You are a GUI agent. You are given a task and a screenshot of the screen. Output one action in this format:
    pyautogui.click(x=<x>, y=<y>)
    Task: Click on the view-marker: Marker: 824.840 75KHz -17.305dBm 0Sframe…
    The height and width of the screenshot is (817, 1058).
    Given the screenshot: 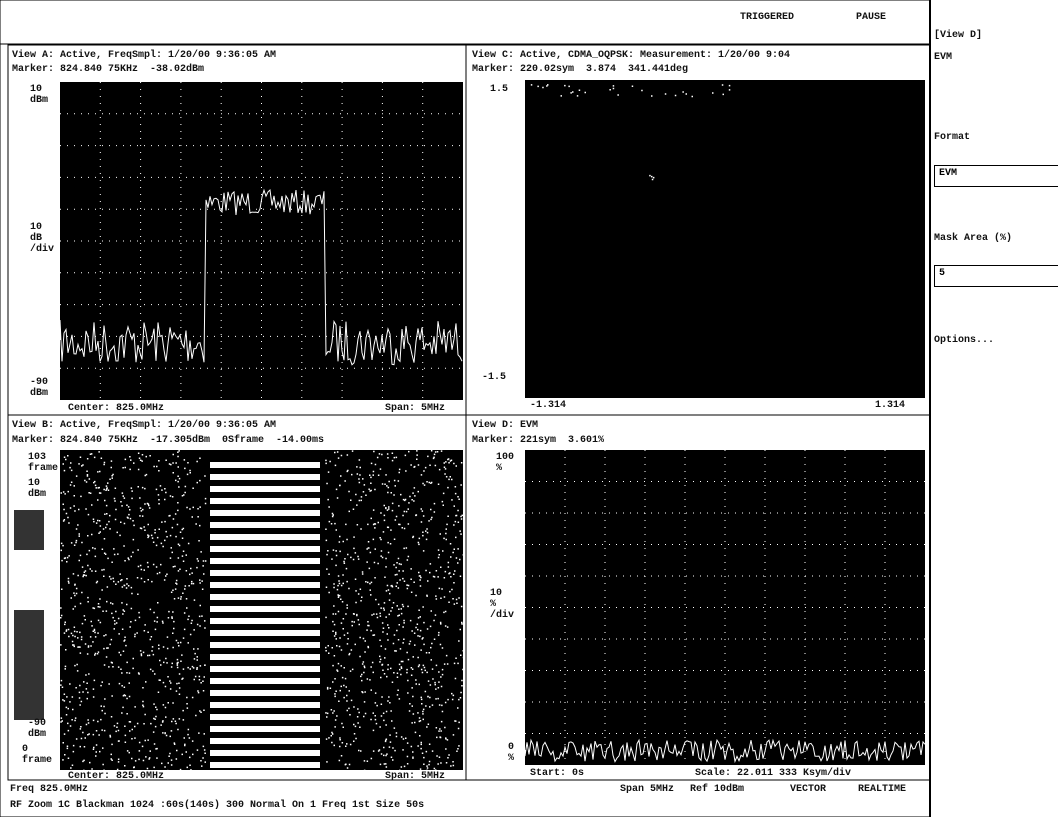 What is the action you would take?
    pyautogui.click(x=168, y=440)
    